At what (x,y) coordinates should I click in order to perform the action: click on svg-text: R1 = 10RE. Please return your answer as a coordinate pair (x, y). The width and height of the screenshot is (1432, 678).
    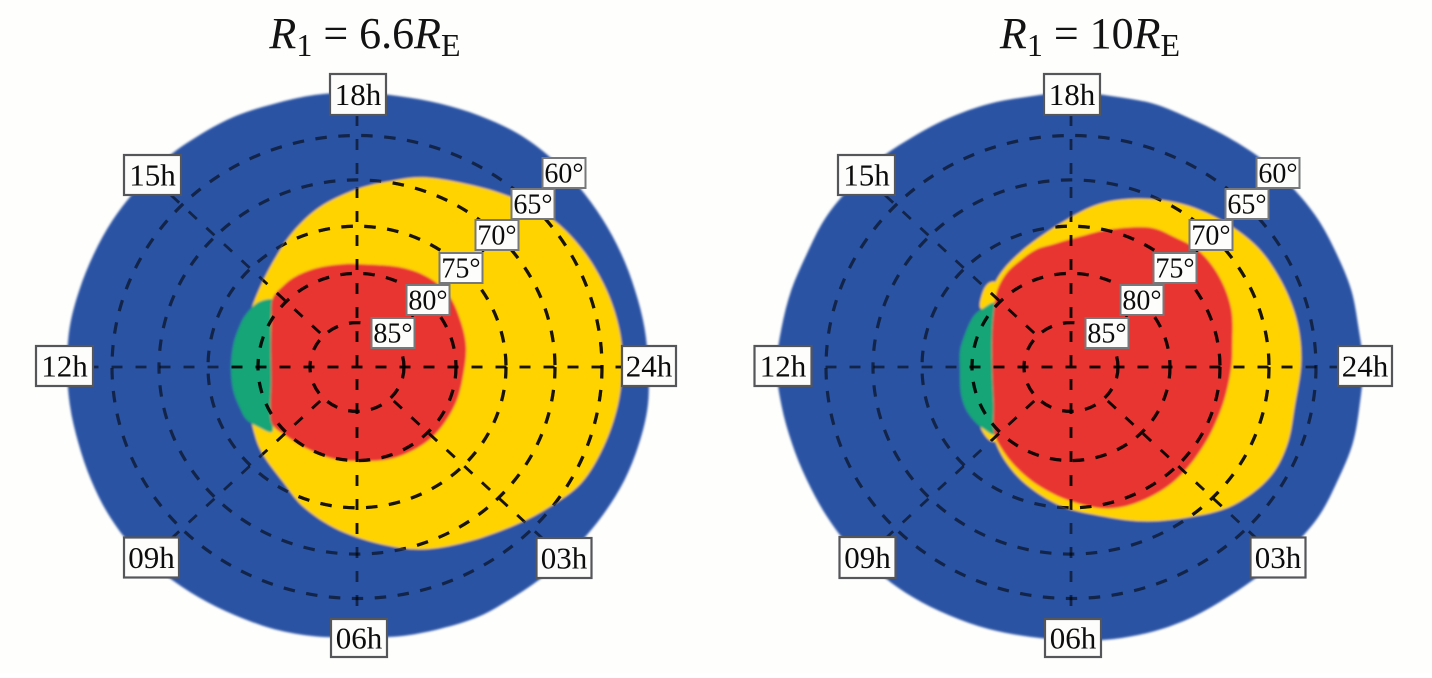
    Looking at the image, I should click on (1089, 36).